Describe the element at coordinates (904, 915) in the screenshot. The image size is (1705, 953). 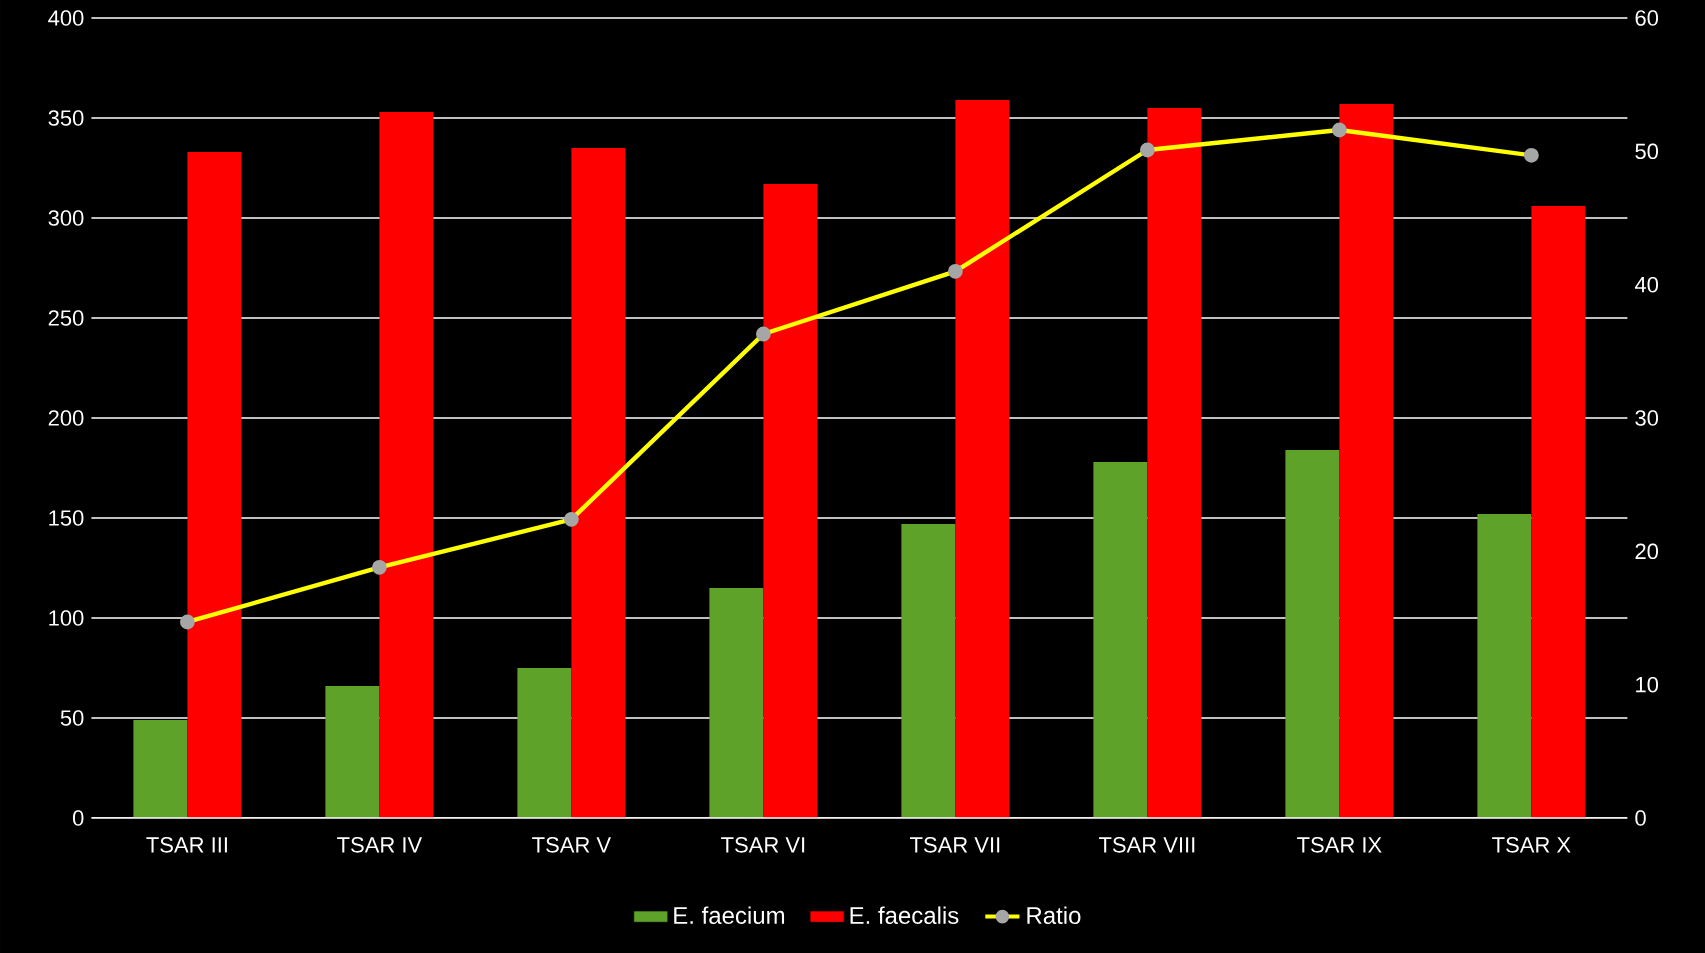
I see `legend-label: E. faecalis` at that location.